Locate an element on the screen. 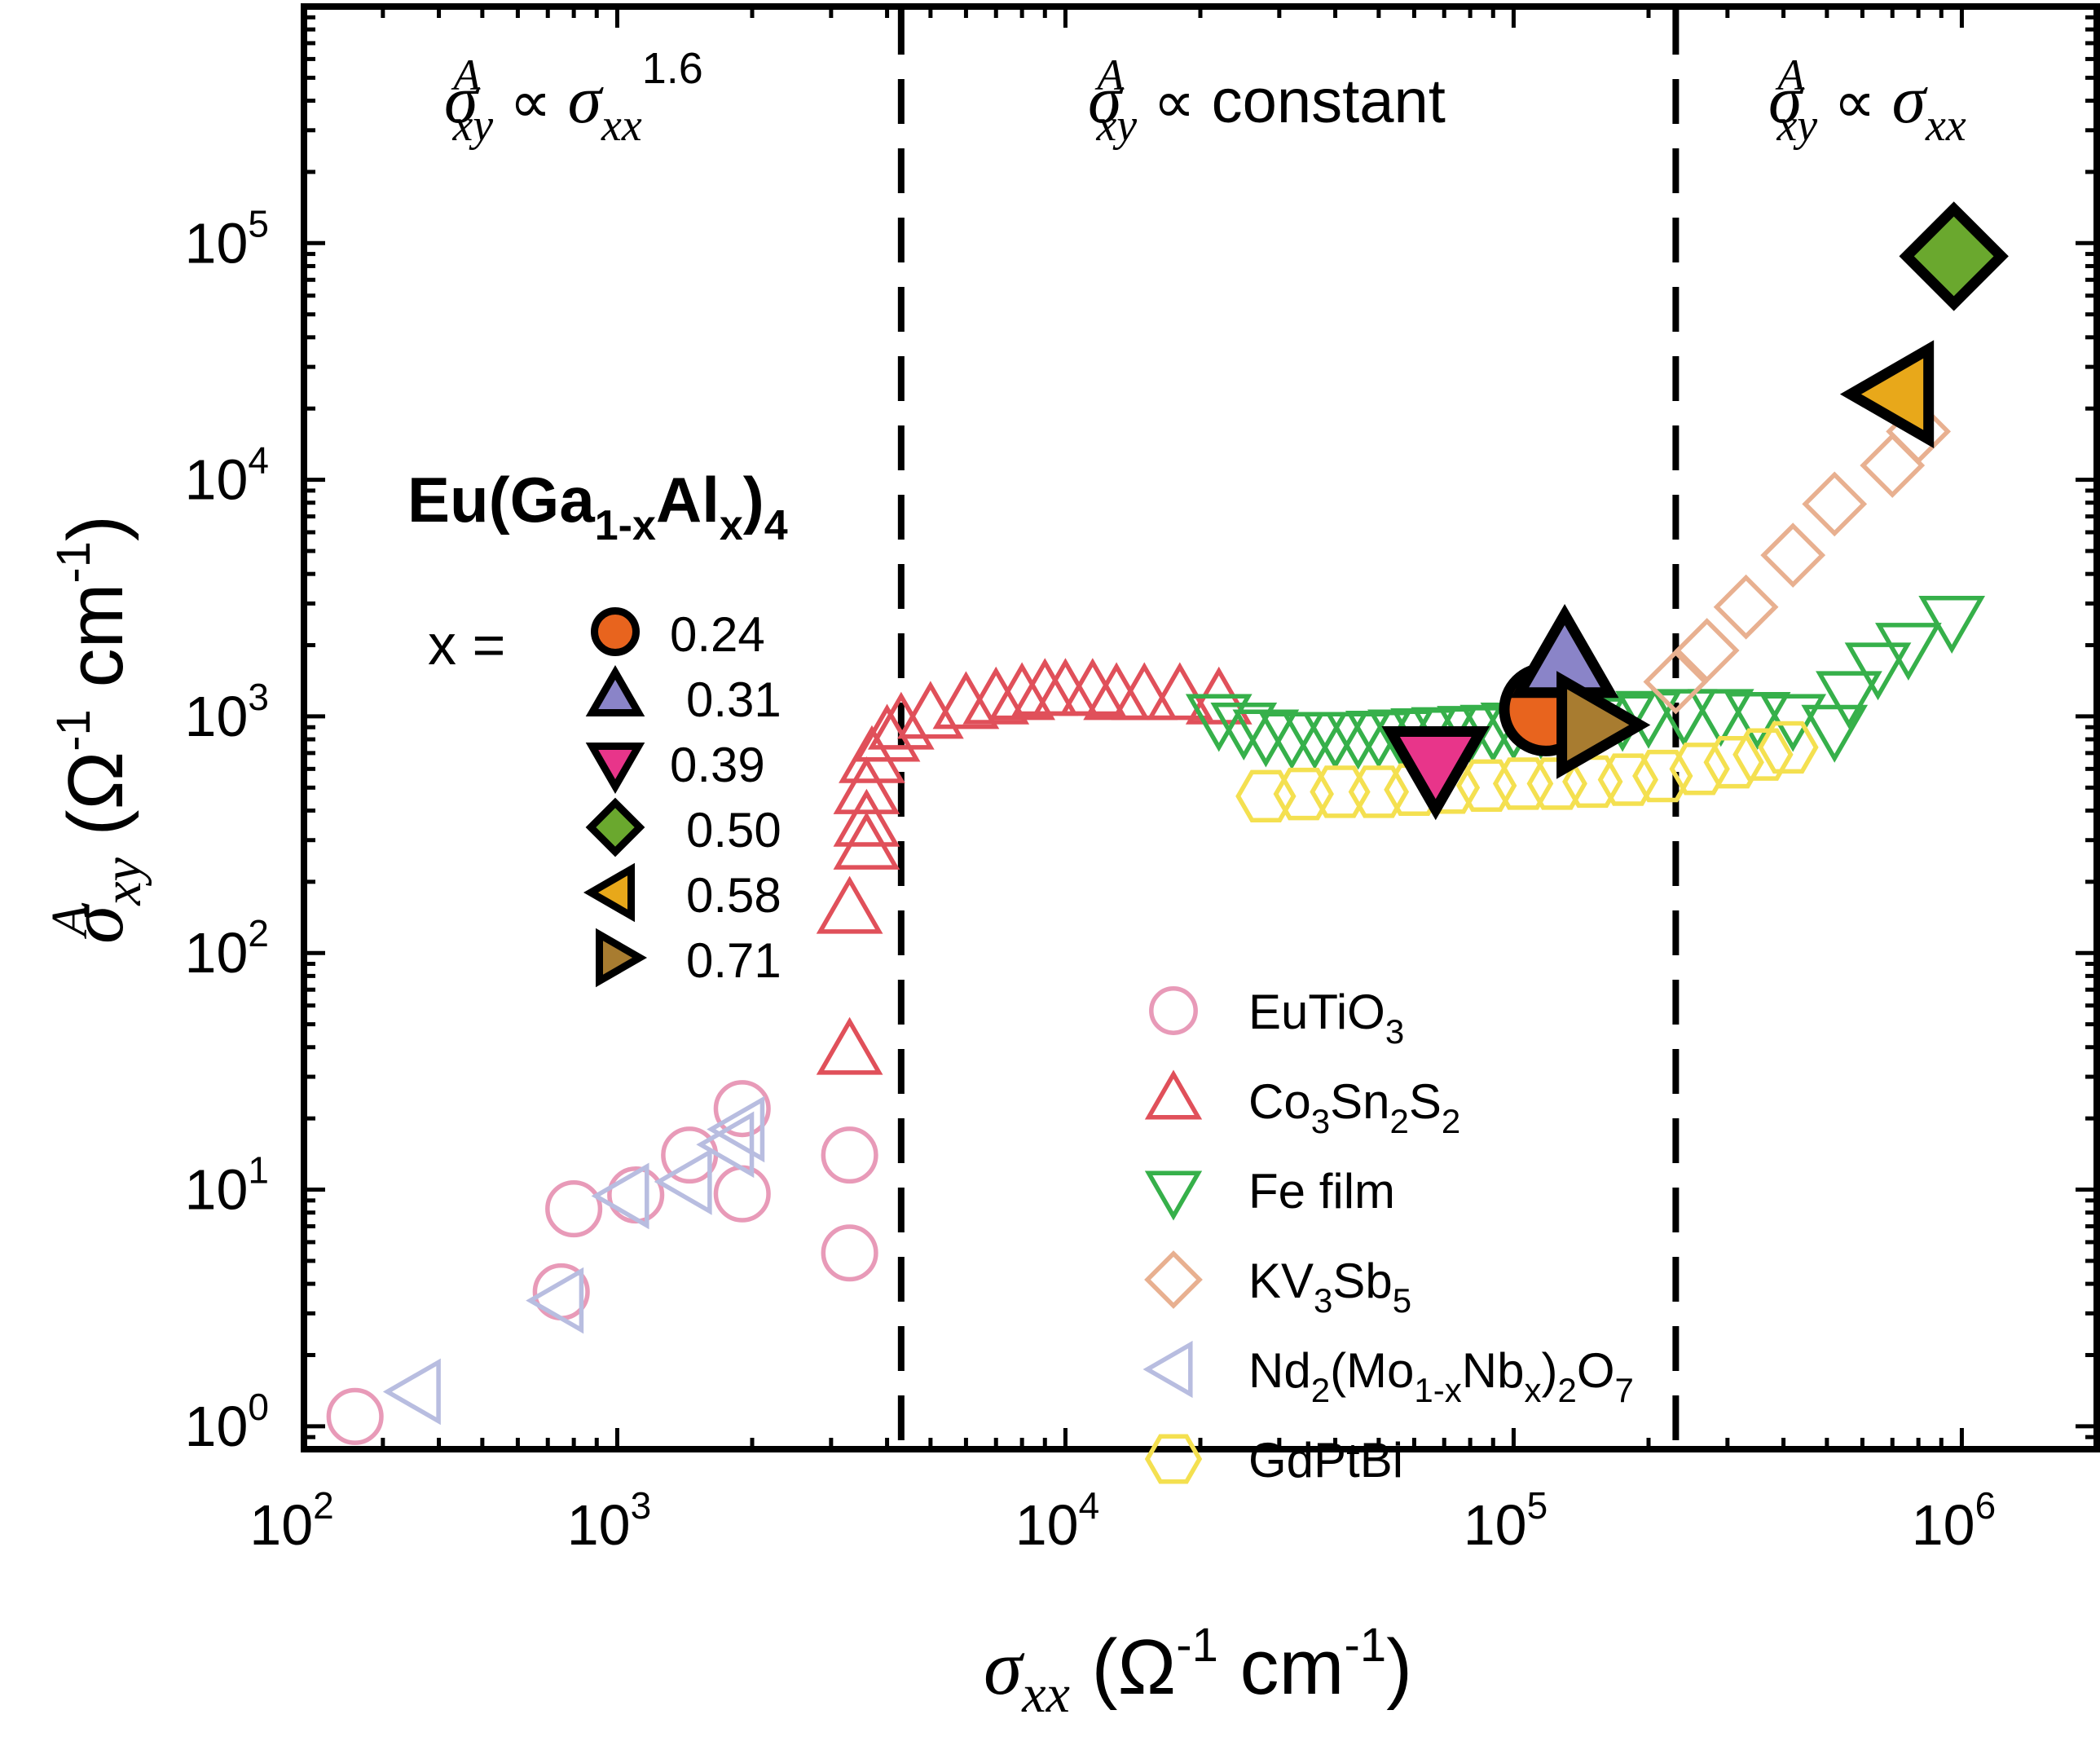 The image size is (2100, 1741). y-tick-label: 10¹ is located at coordinates (227, 1185).